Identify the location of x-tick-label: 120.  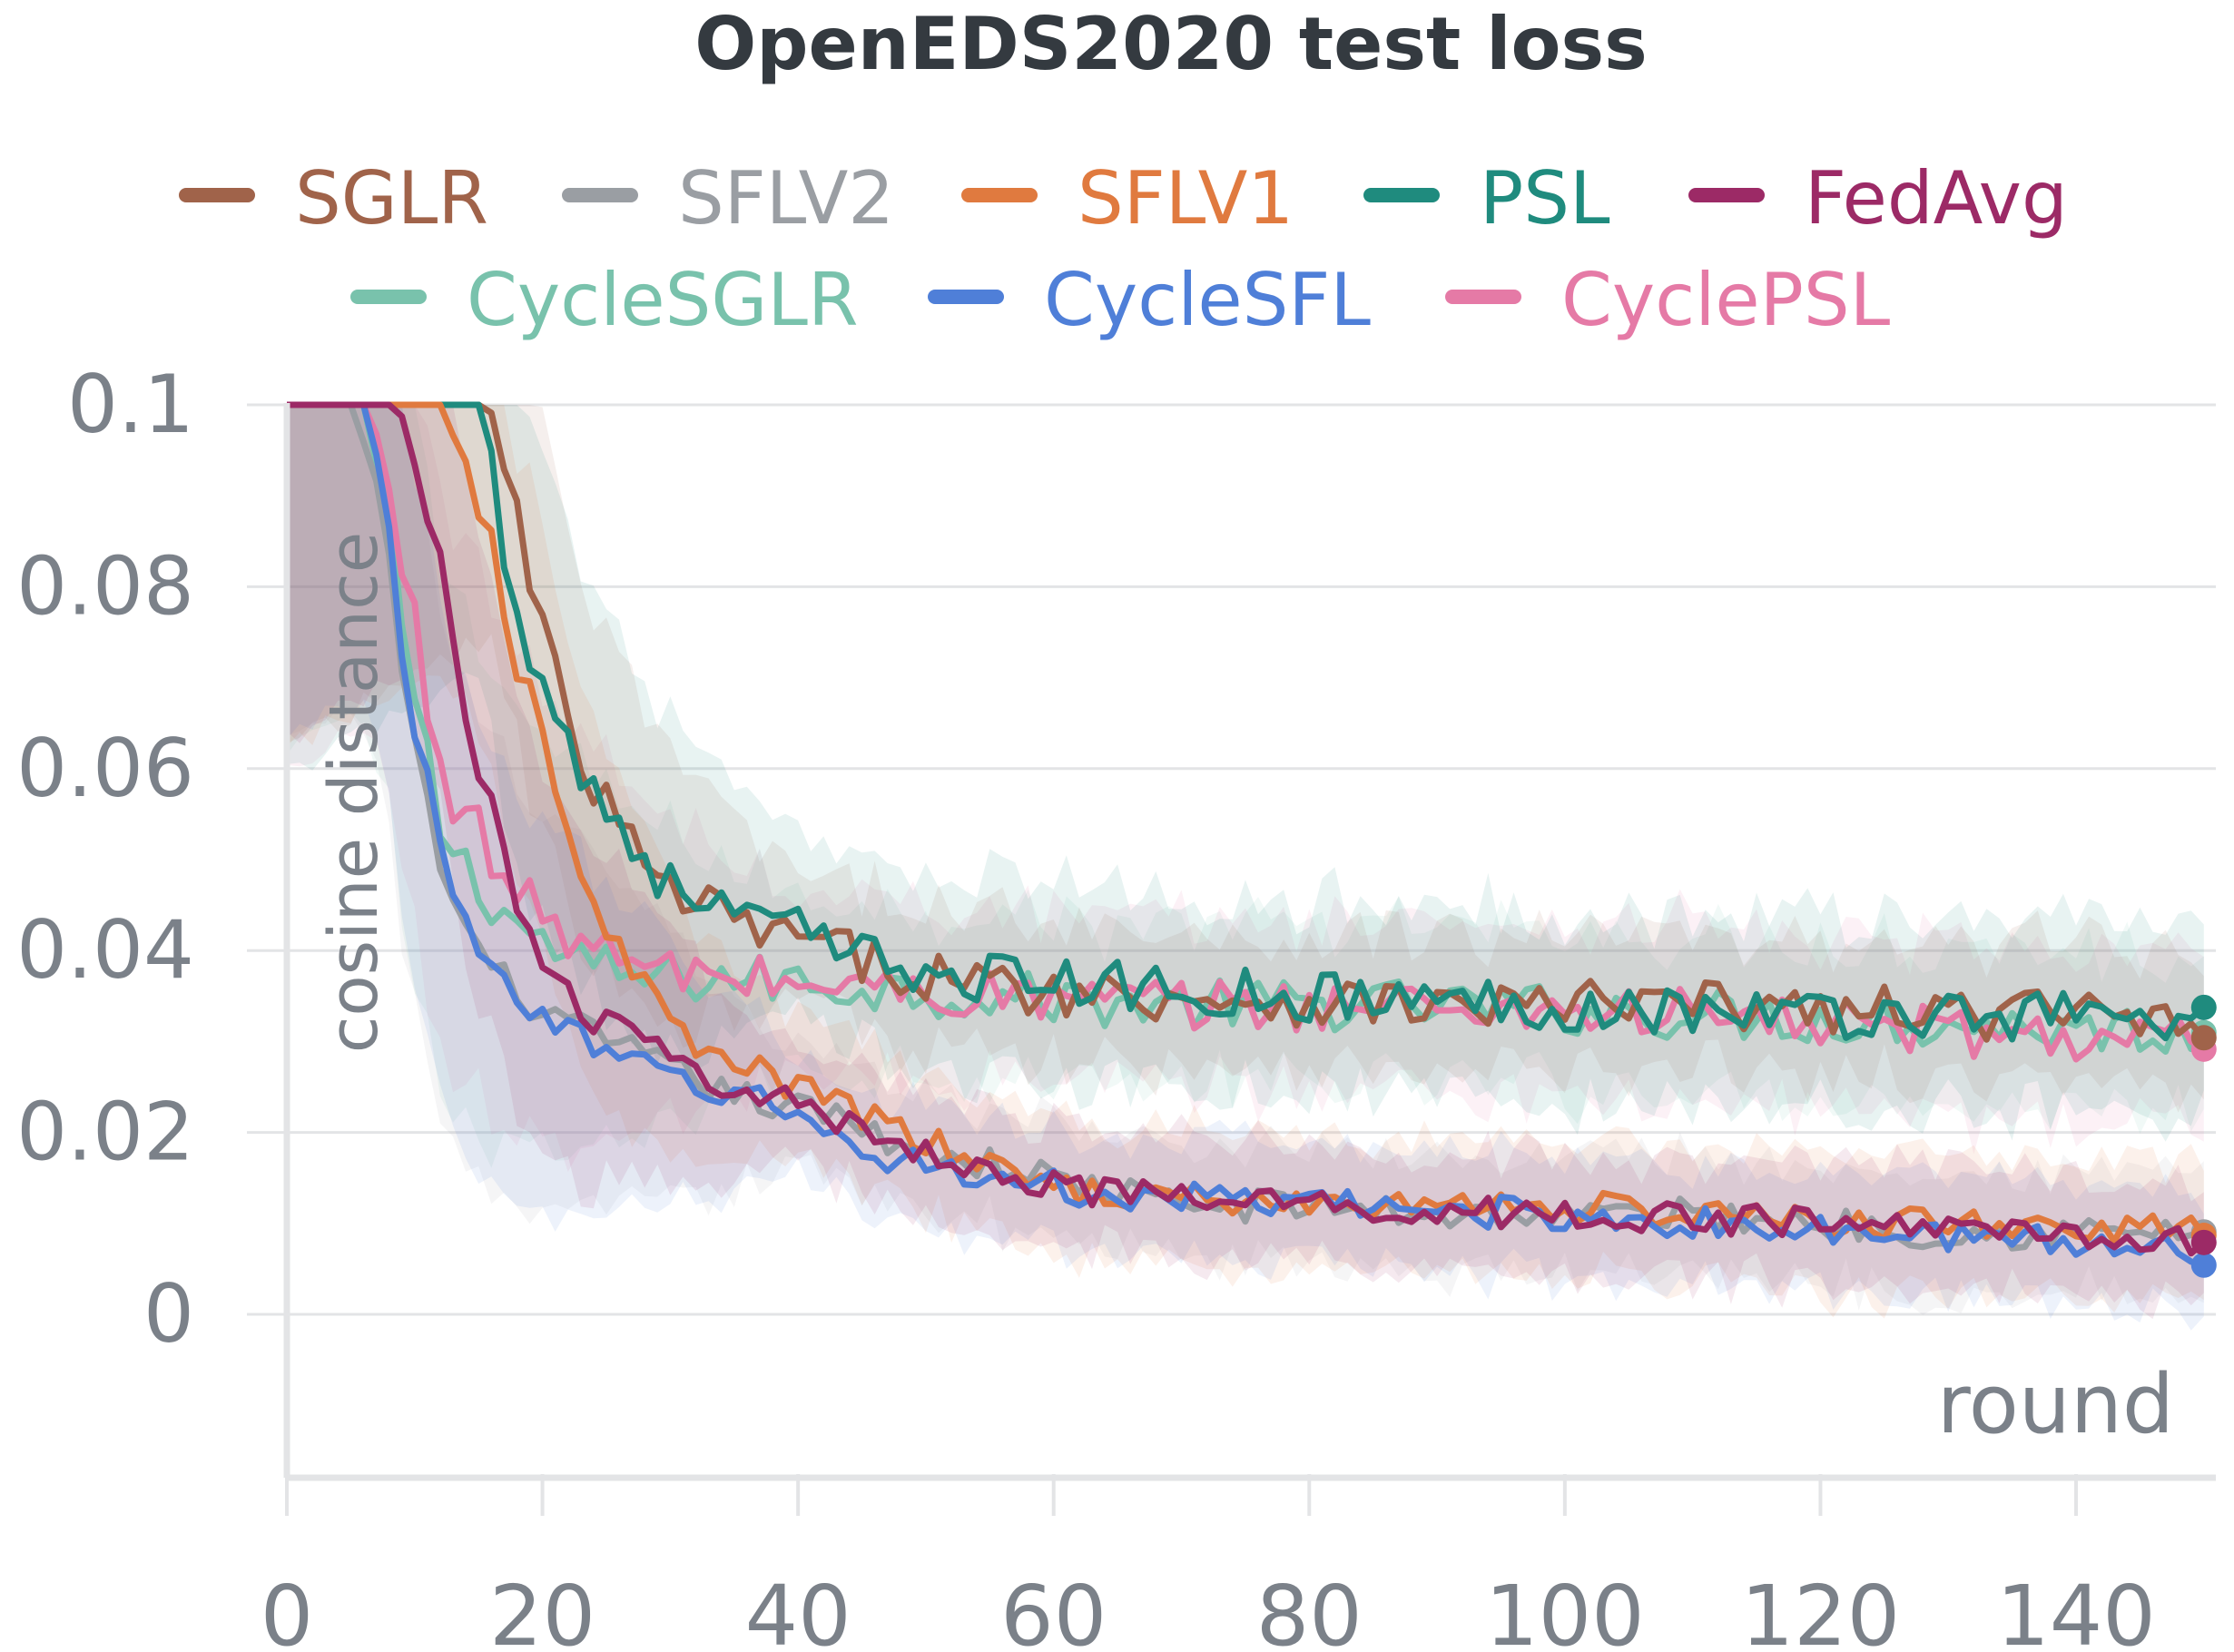
(1821, 1610).